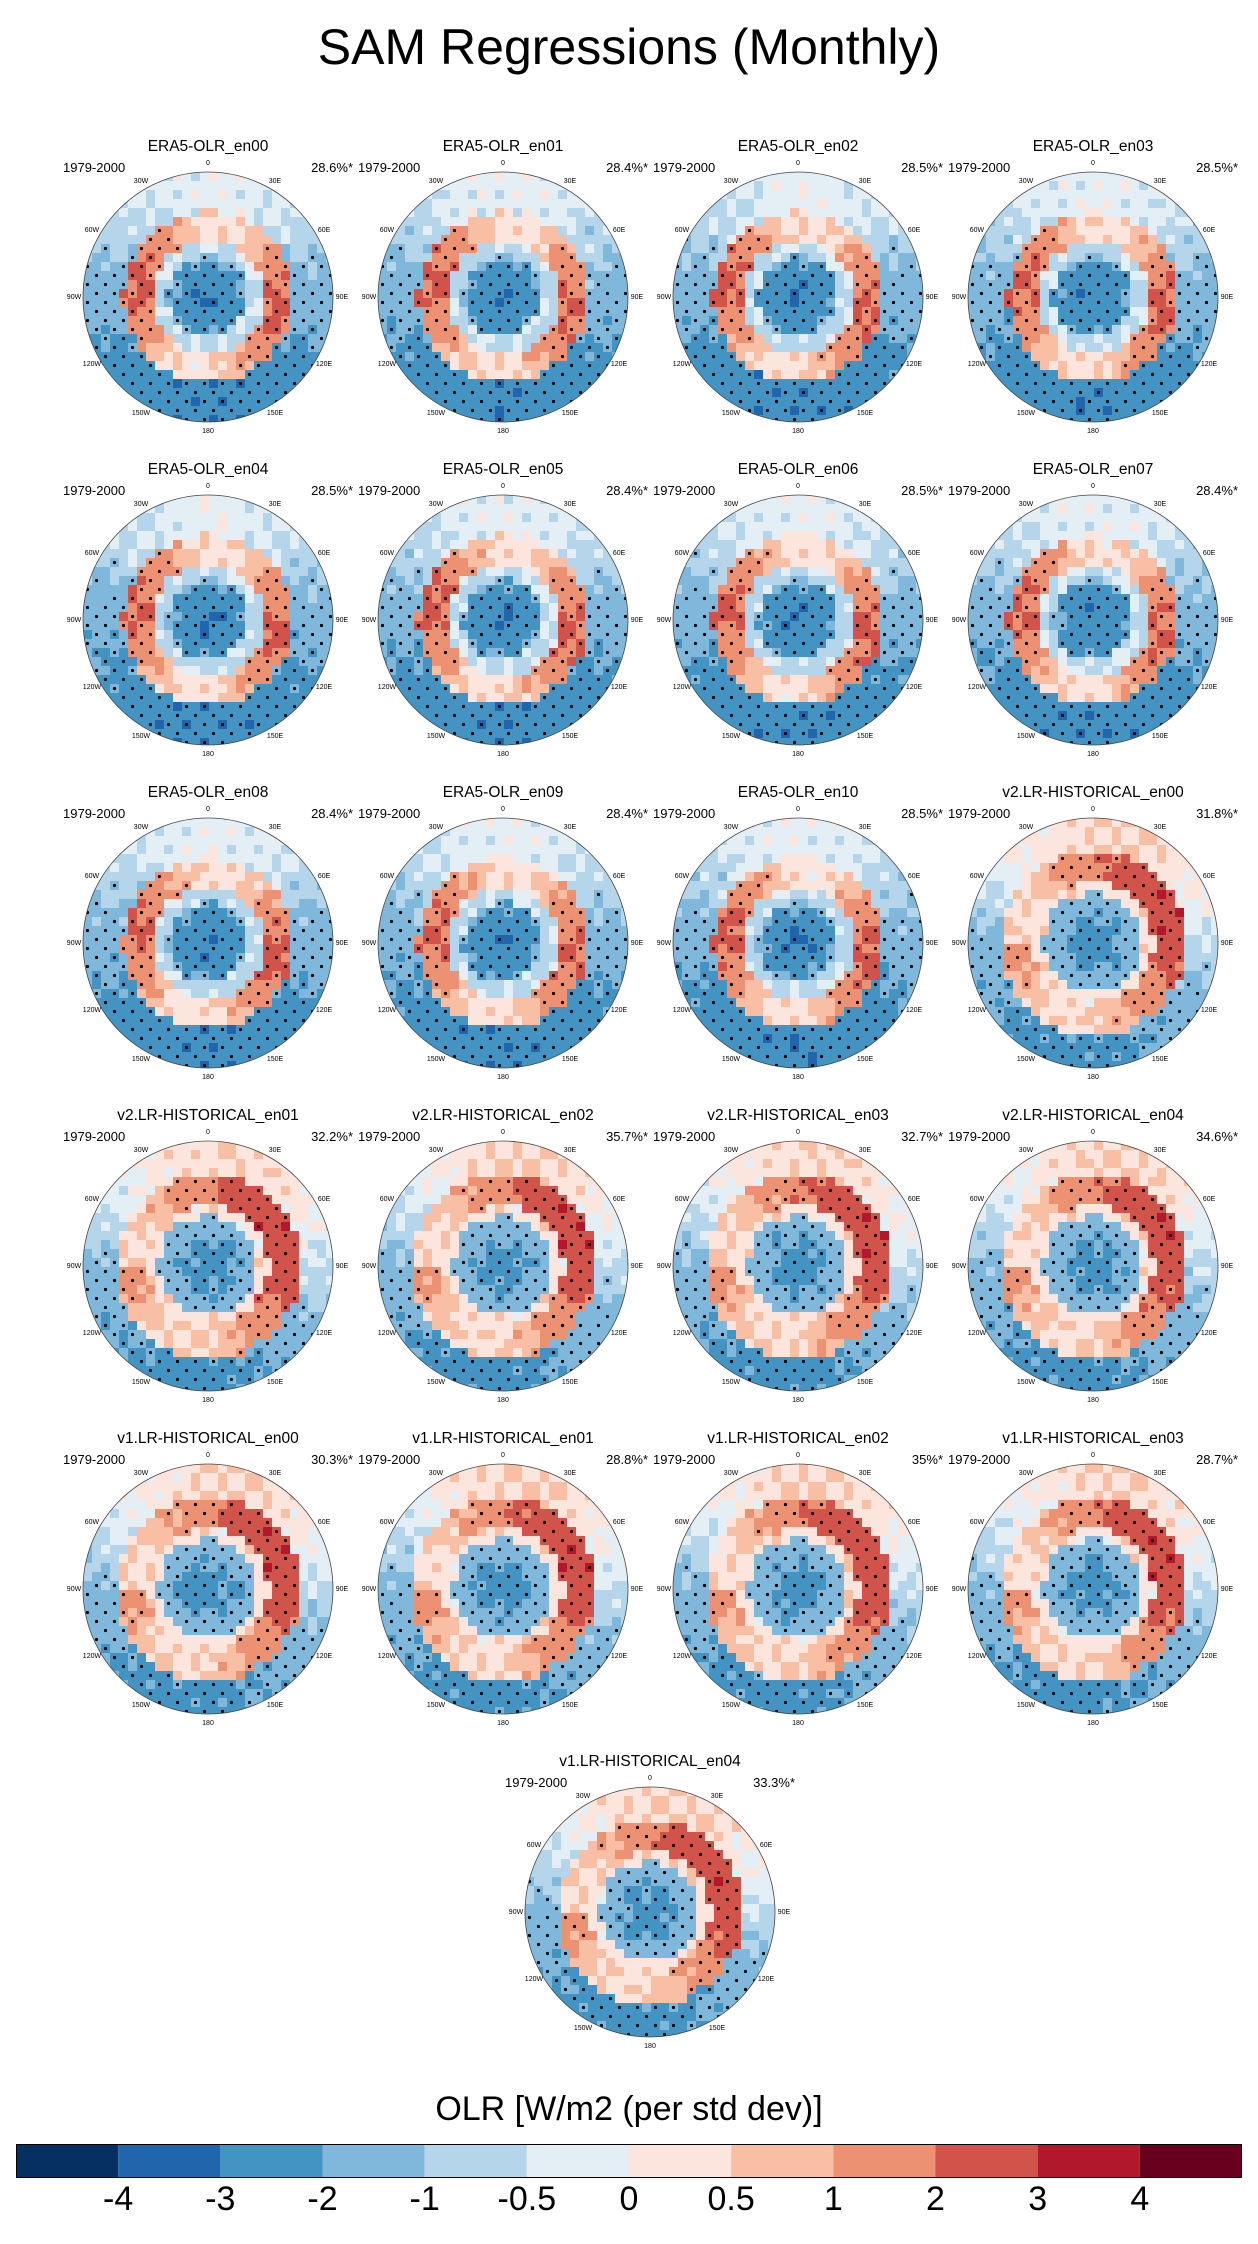  Describe the element at coordinates (1093, 431) in the screenshot. I see `longitude-label: 180` at that location.